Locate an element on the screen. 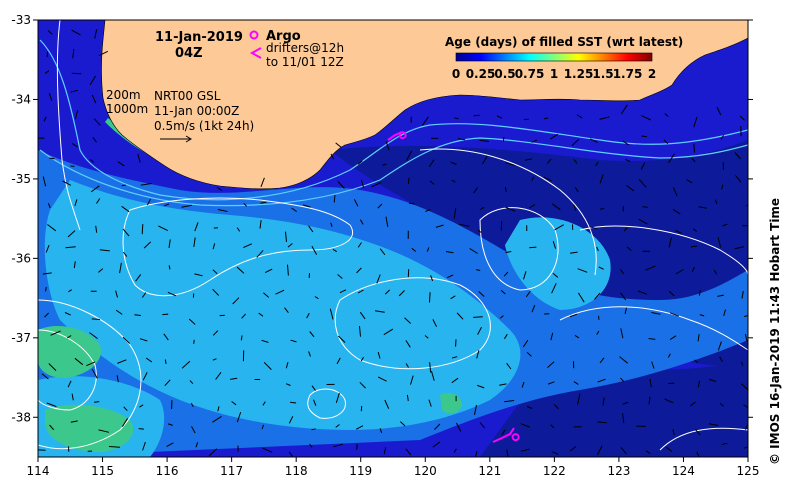 Image resolution: width=790 pixels, height=492 pixels. current-info-line2: 11-Jan 00:00Z is located at coordinates (196, 111).